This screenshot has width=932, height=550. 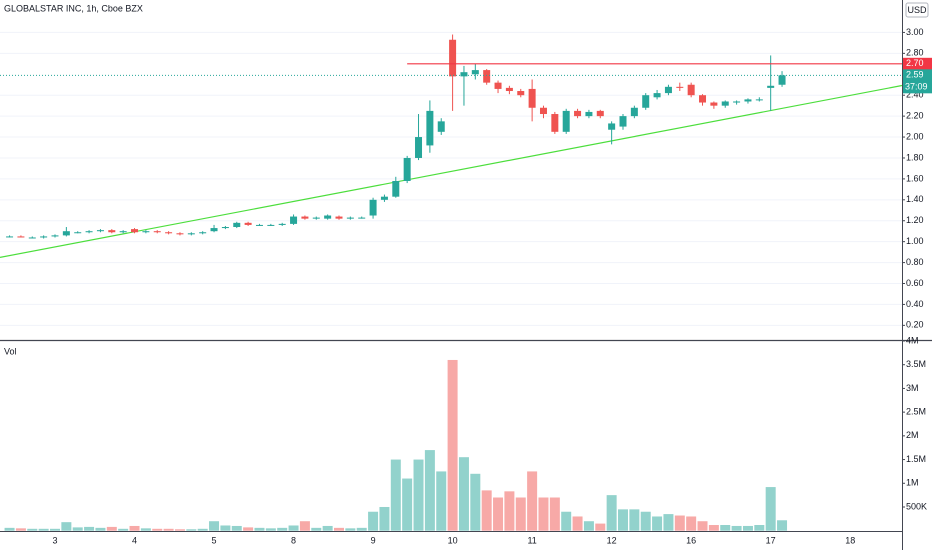 I want to click on y-tick-label: 2.5M, so click(x=916, y=412).